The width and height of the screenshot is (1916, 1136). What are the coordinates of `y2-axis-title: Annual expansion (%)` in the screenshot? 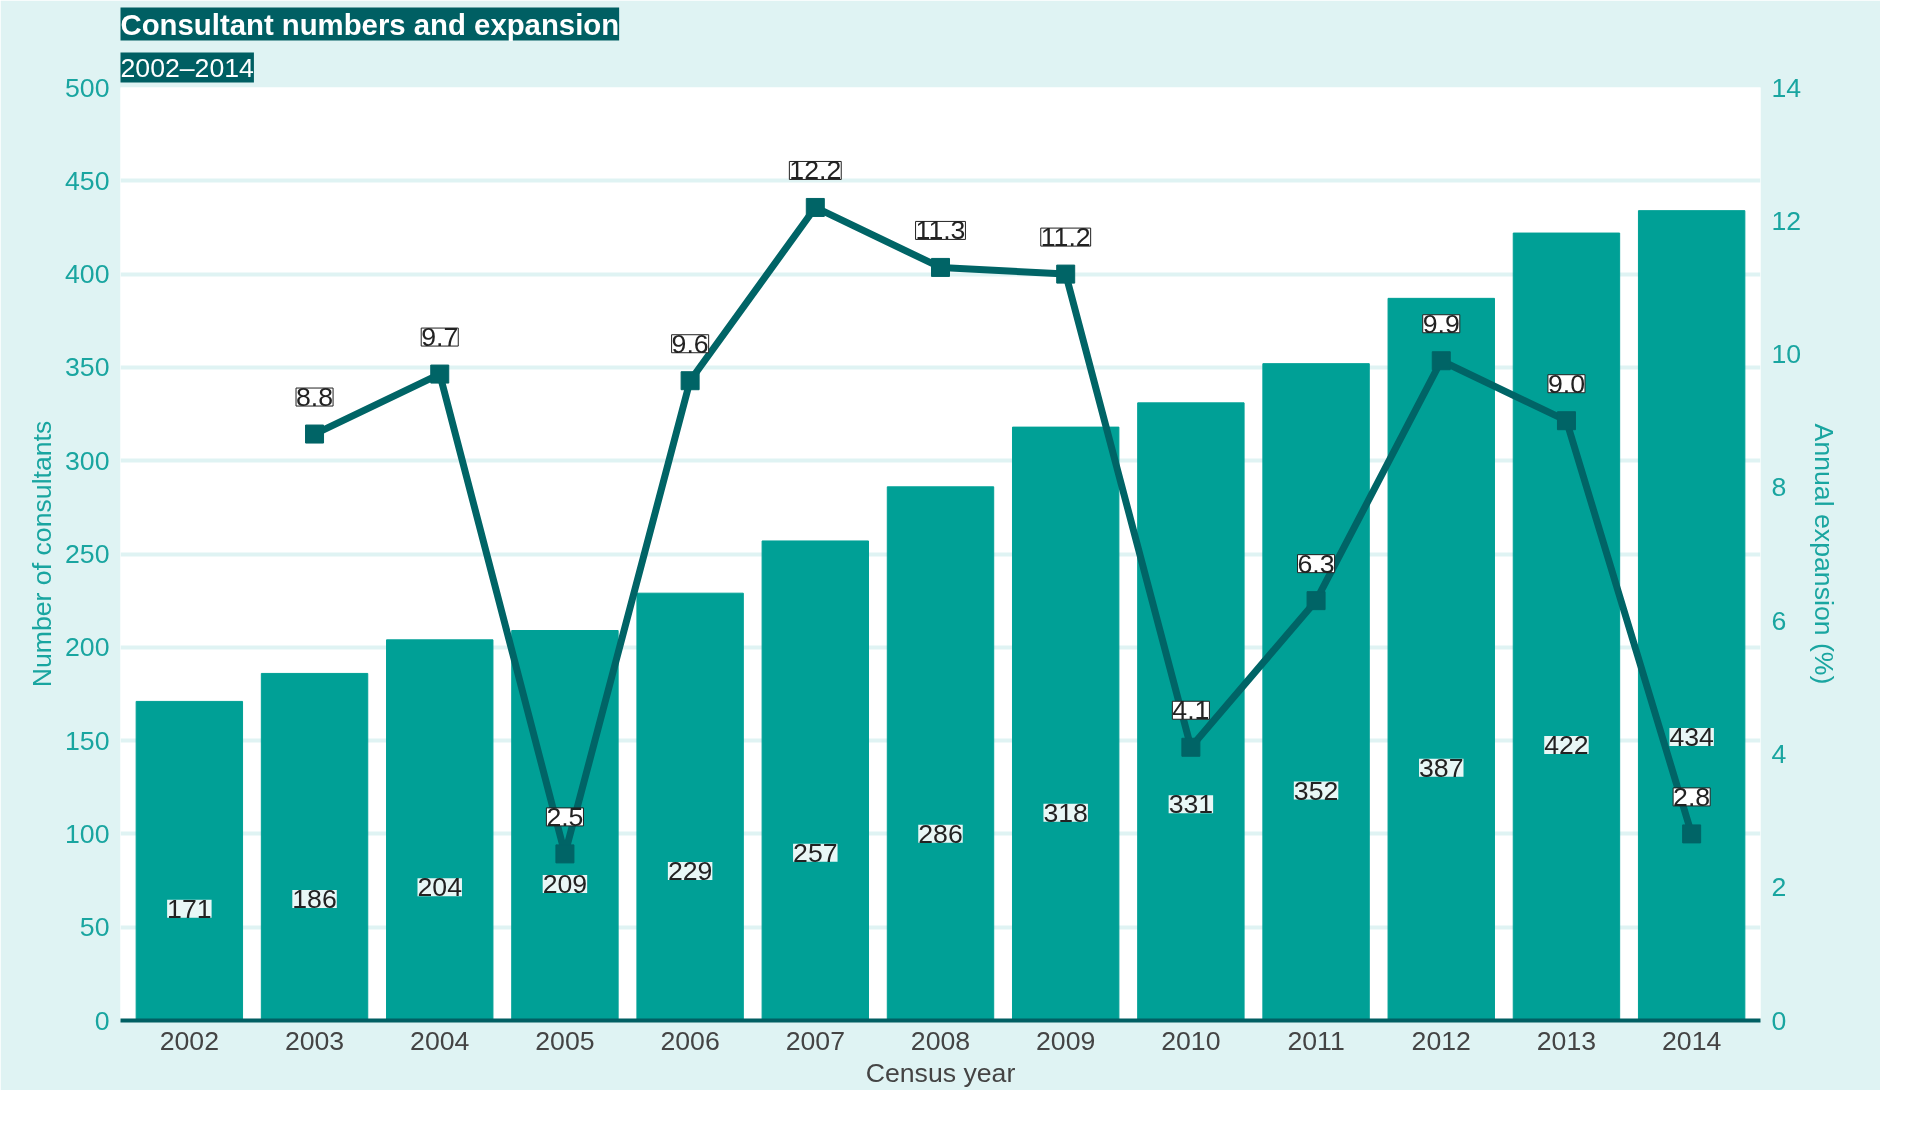 It's located at (1824, 554).